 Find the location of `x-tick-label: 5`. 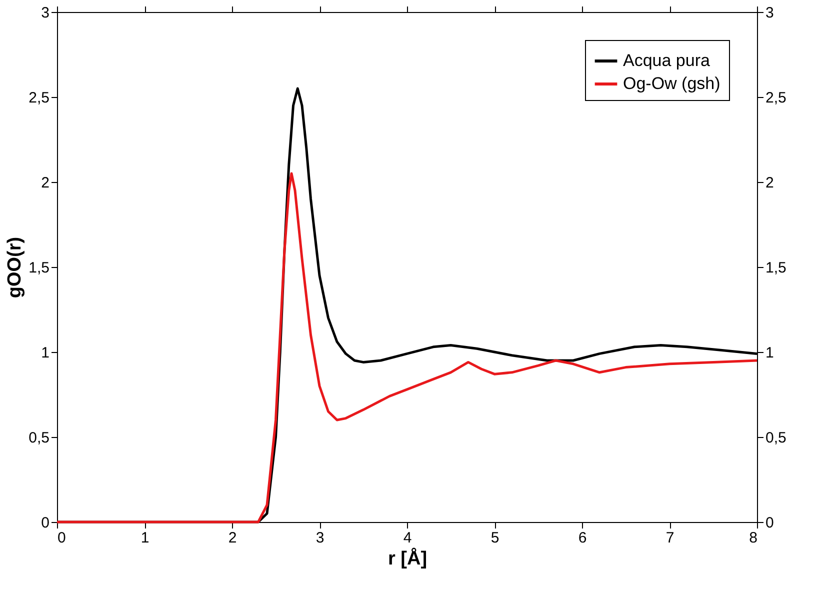

x-tick-label: 5 is located at coordinates (495, 538).